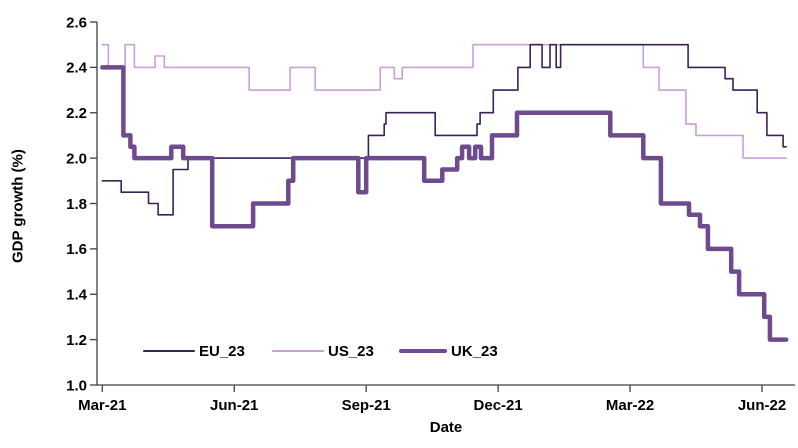 This screenshot has width=798, height=448. Describe the element at coordinates (234, 405) in the screenshot. I see `x-tick-label: Jun-21` at that location.